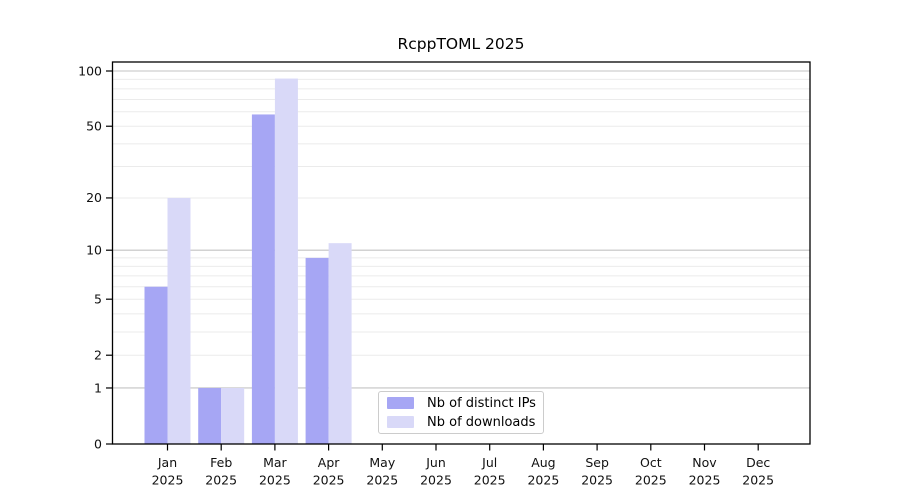 The height and width of the screenshot is (500, 900). What do you see at coordinates (704, 462) in the screenshot?
I see `x-label-month-nov: Nov` at bounding box center [704, 462].